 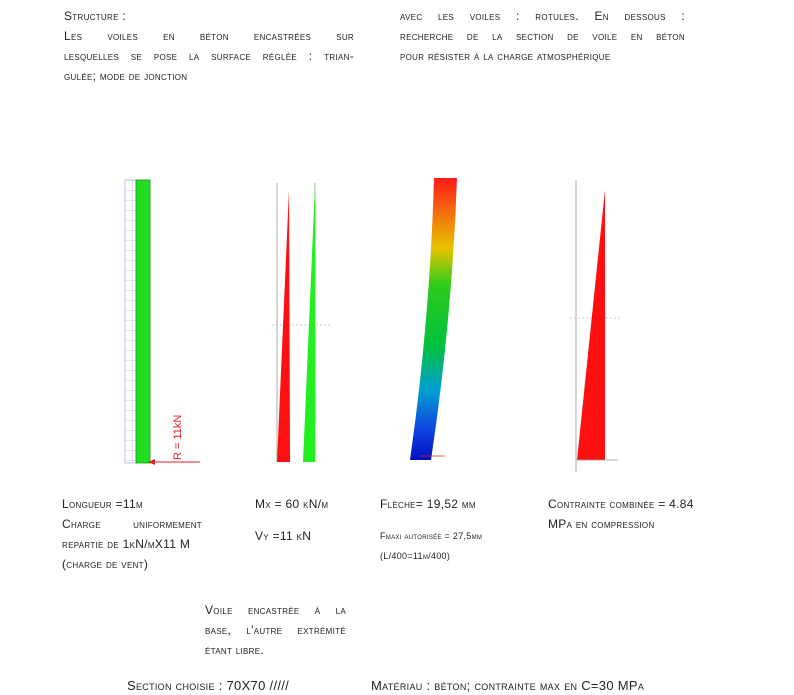 What do you see at coordinates (431, 536) in the screenshot?
I see `text-line: Fmaxi autorisée = 27,5mm` at bounding box center [431, 536].